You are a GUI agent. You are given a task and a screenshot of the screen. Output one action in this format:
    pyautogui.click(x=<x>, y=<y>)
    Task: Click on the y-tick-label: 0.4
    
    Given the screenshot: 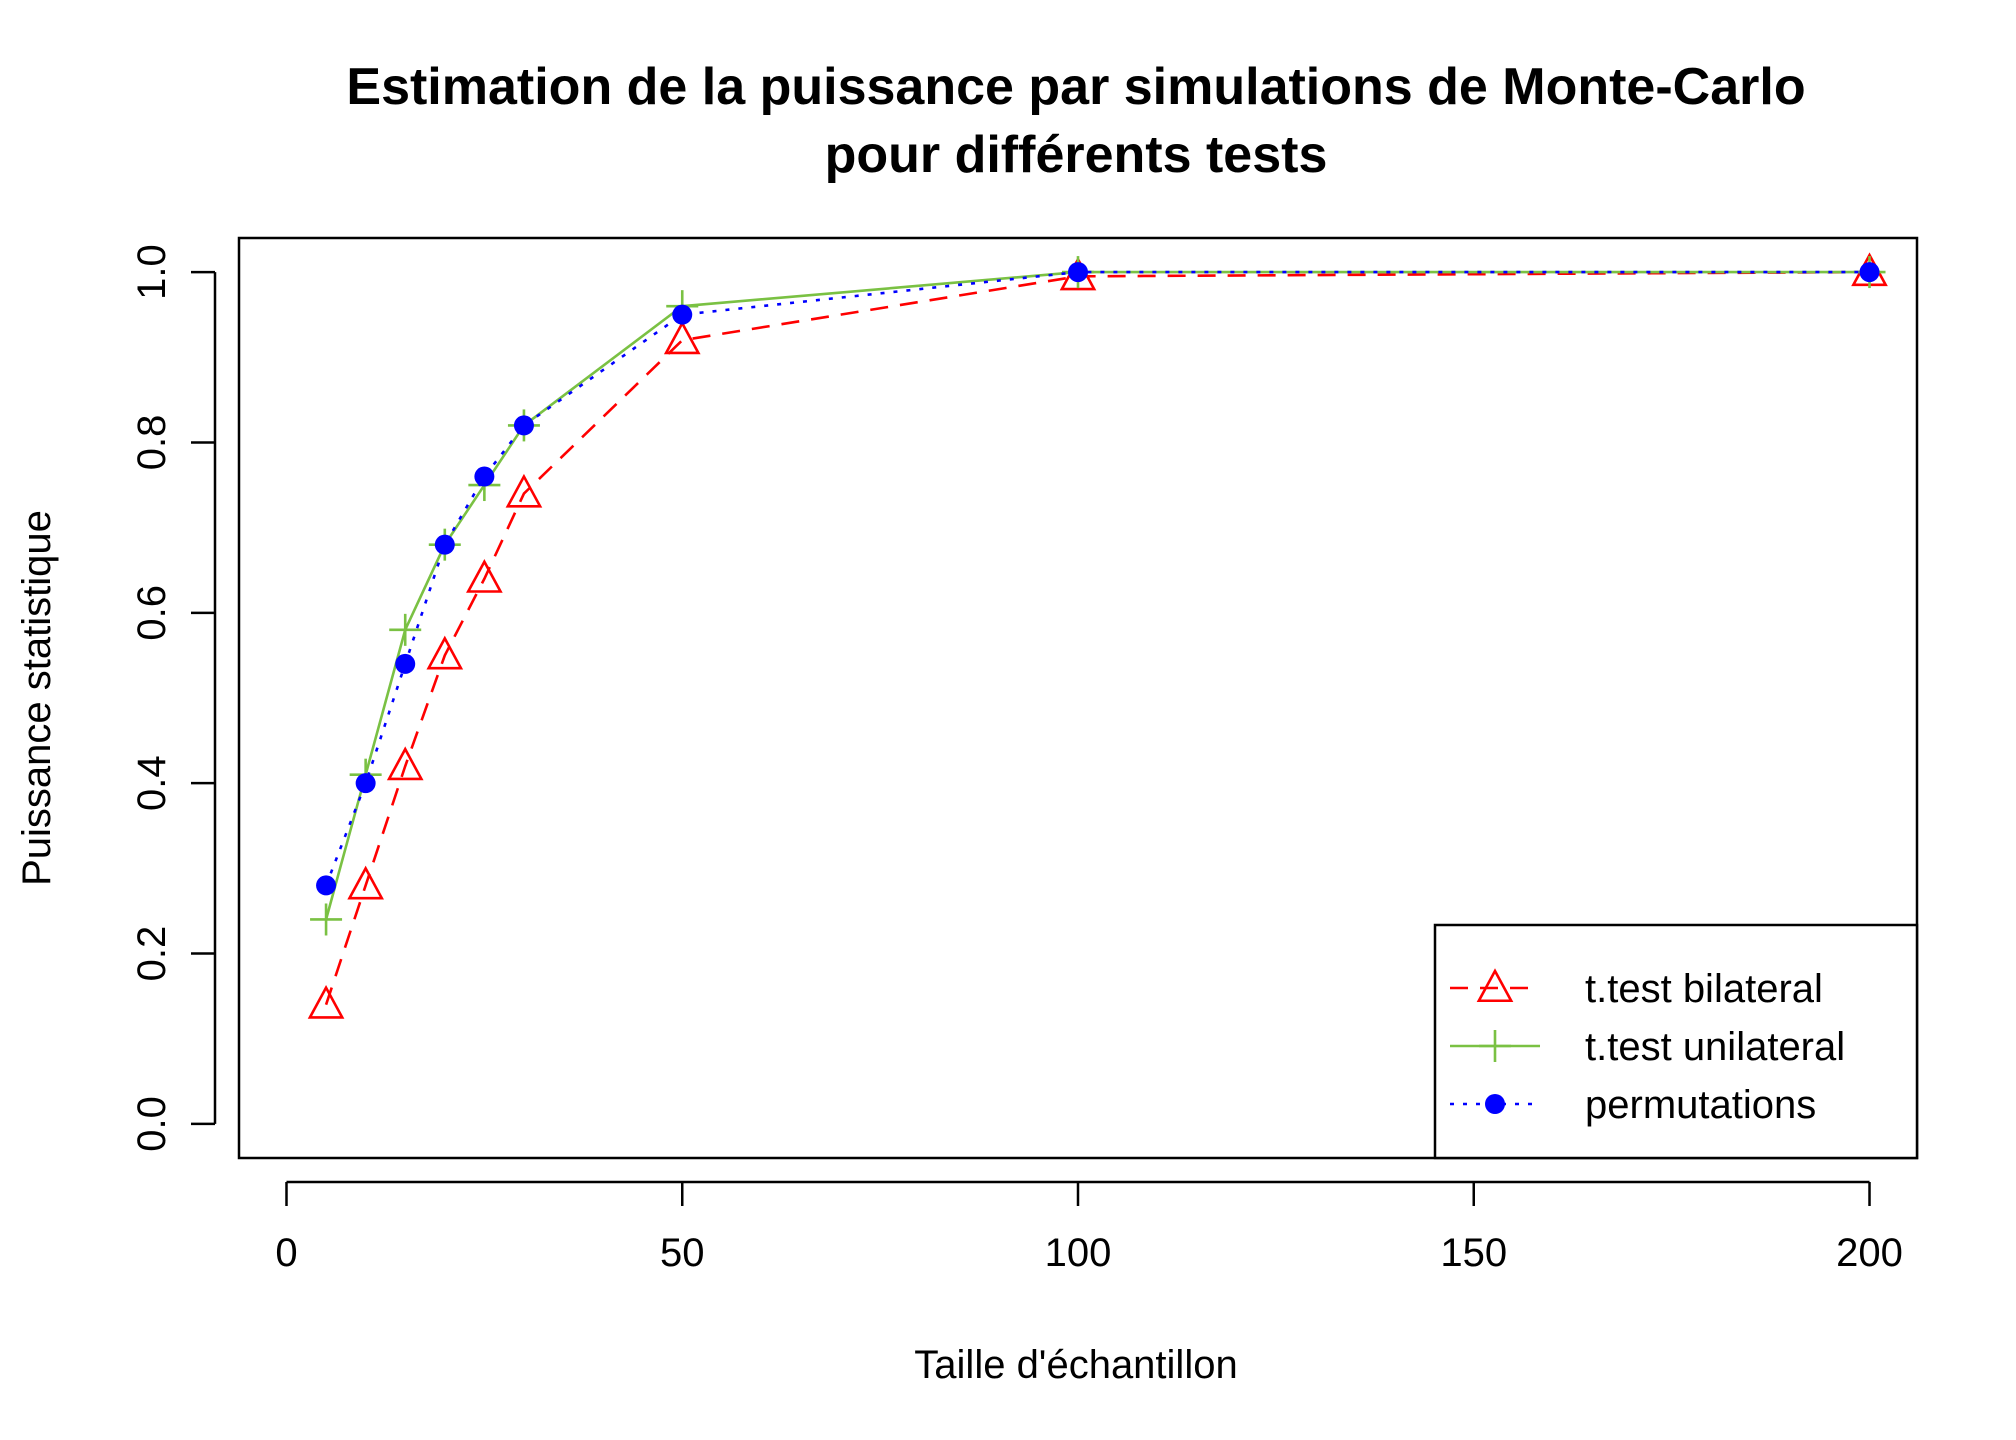 What is the action you would take?
    pyautogui.click(x=152, y=783)
    